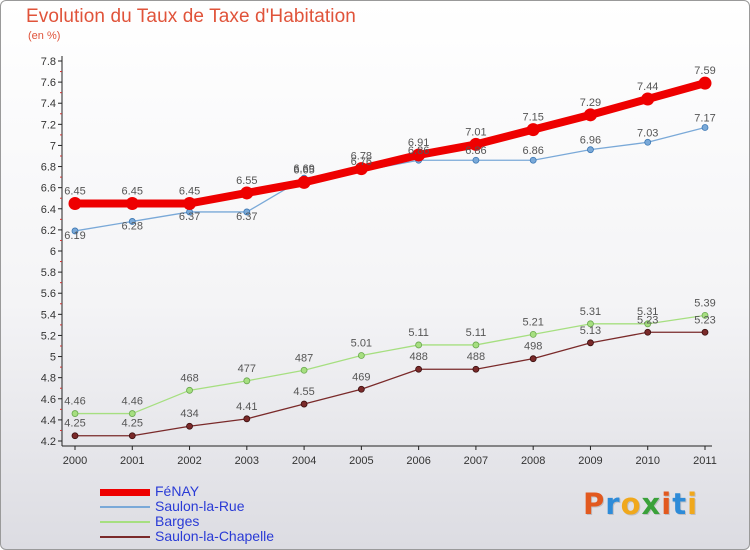  Describe the element at coordinates (246, 407) in the screenshot. I see `data-label: 4.41` at that location.